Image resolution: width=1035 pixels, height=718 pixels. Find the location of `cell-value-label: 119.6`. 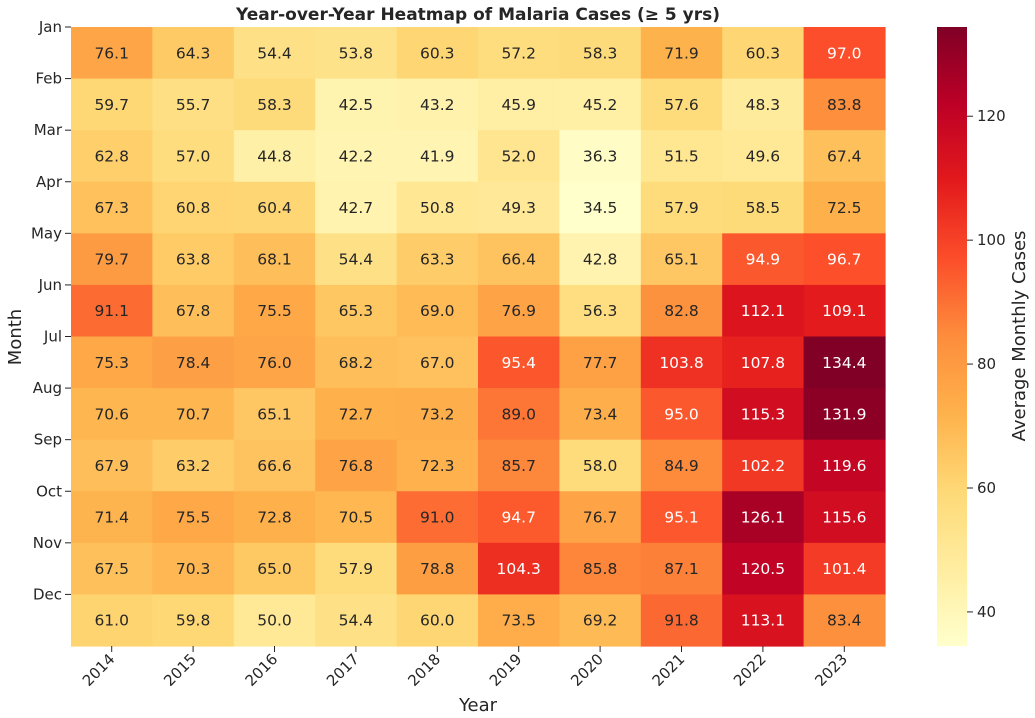

cell-value-label: 119.6 is located at coordinates (844, 466).